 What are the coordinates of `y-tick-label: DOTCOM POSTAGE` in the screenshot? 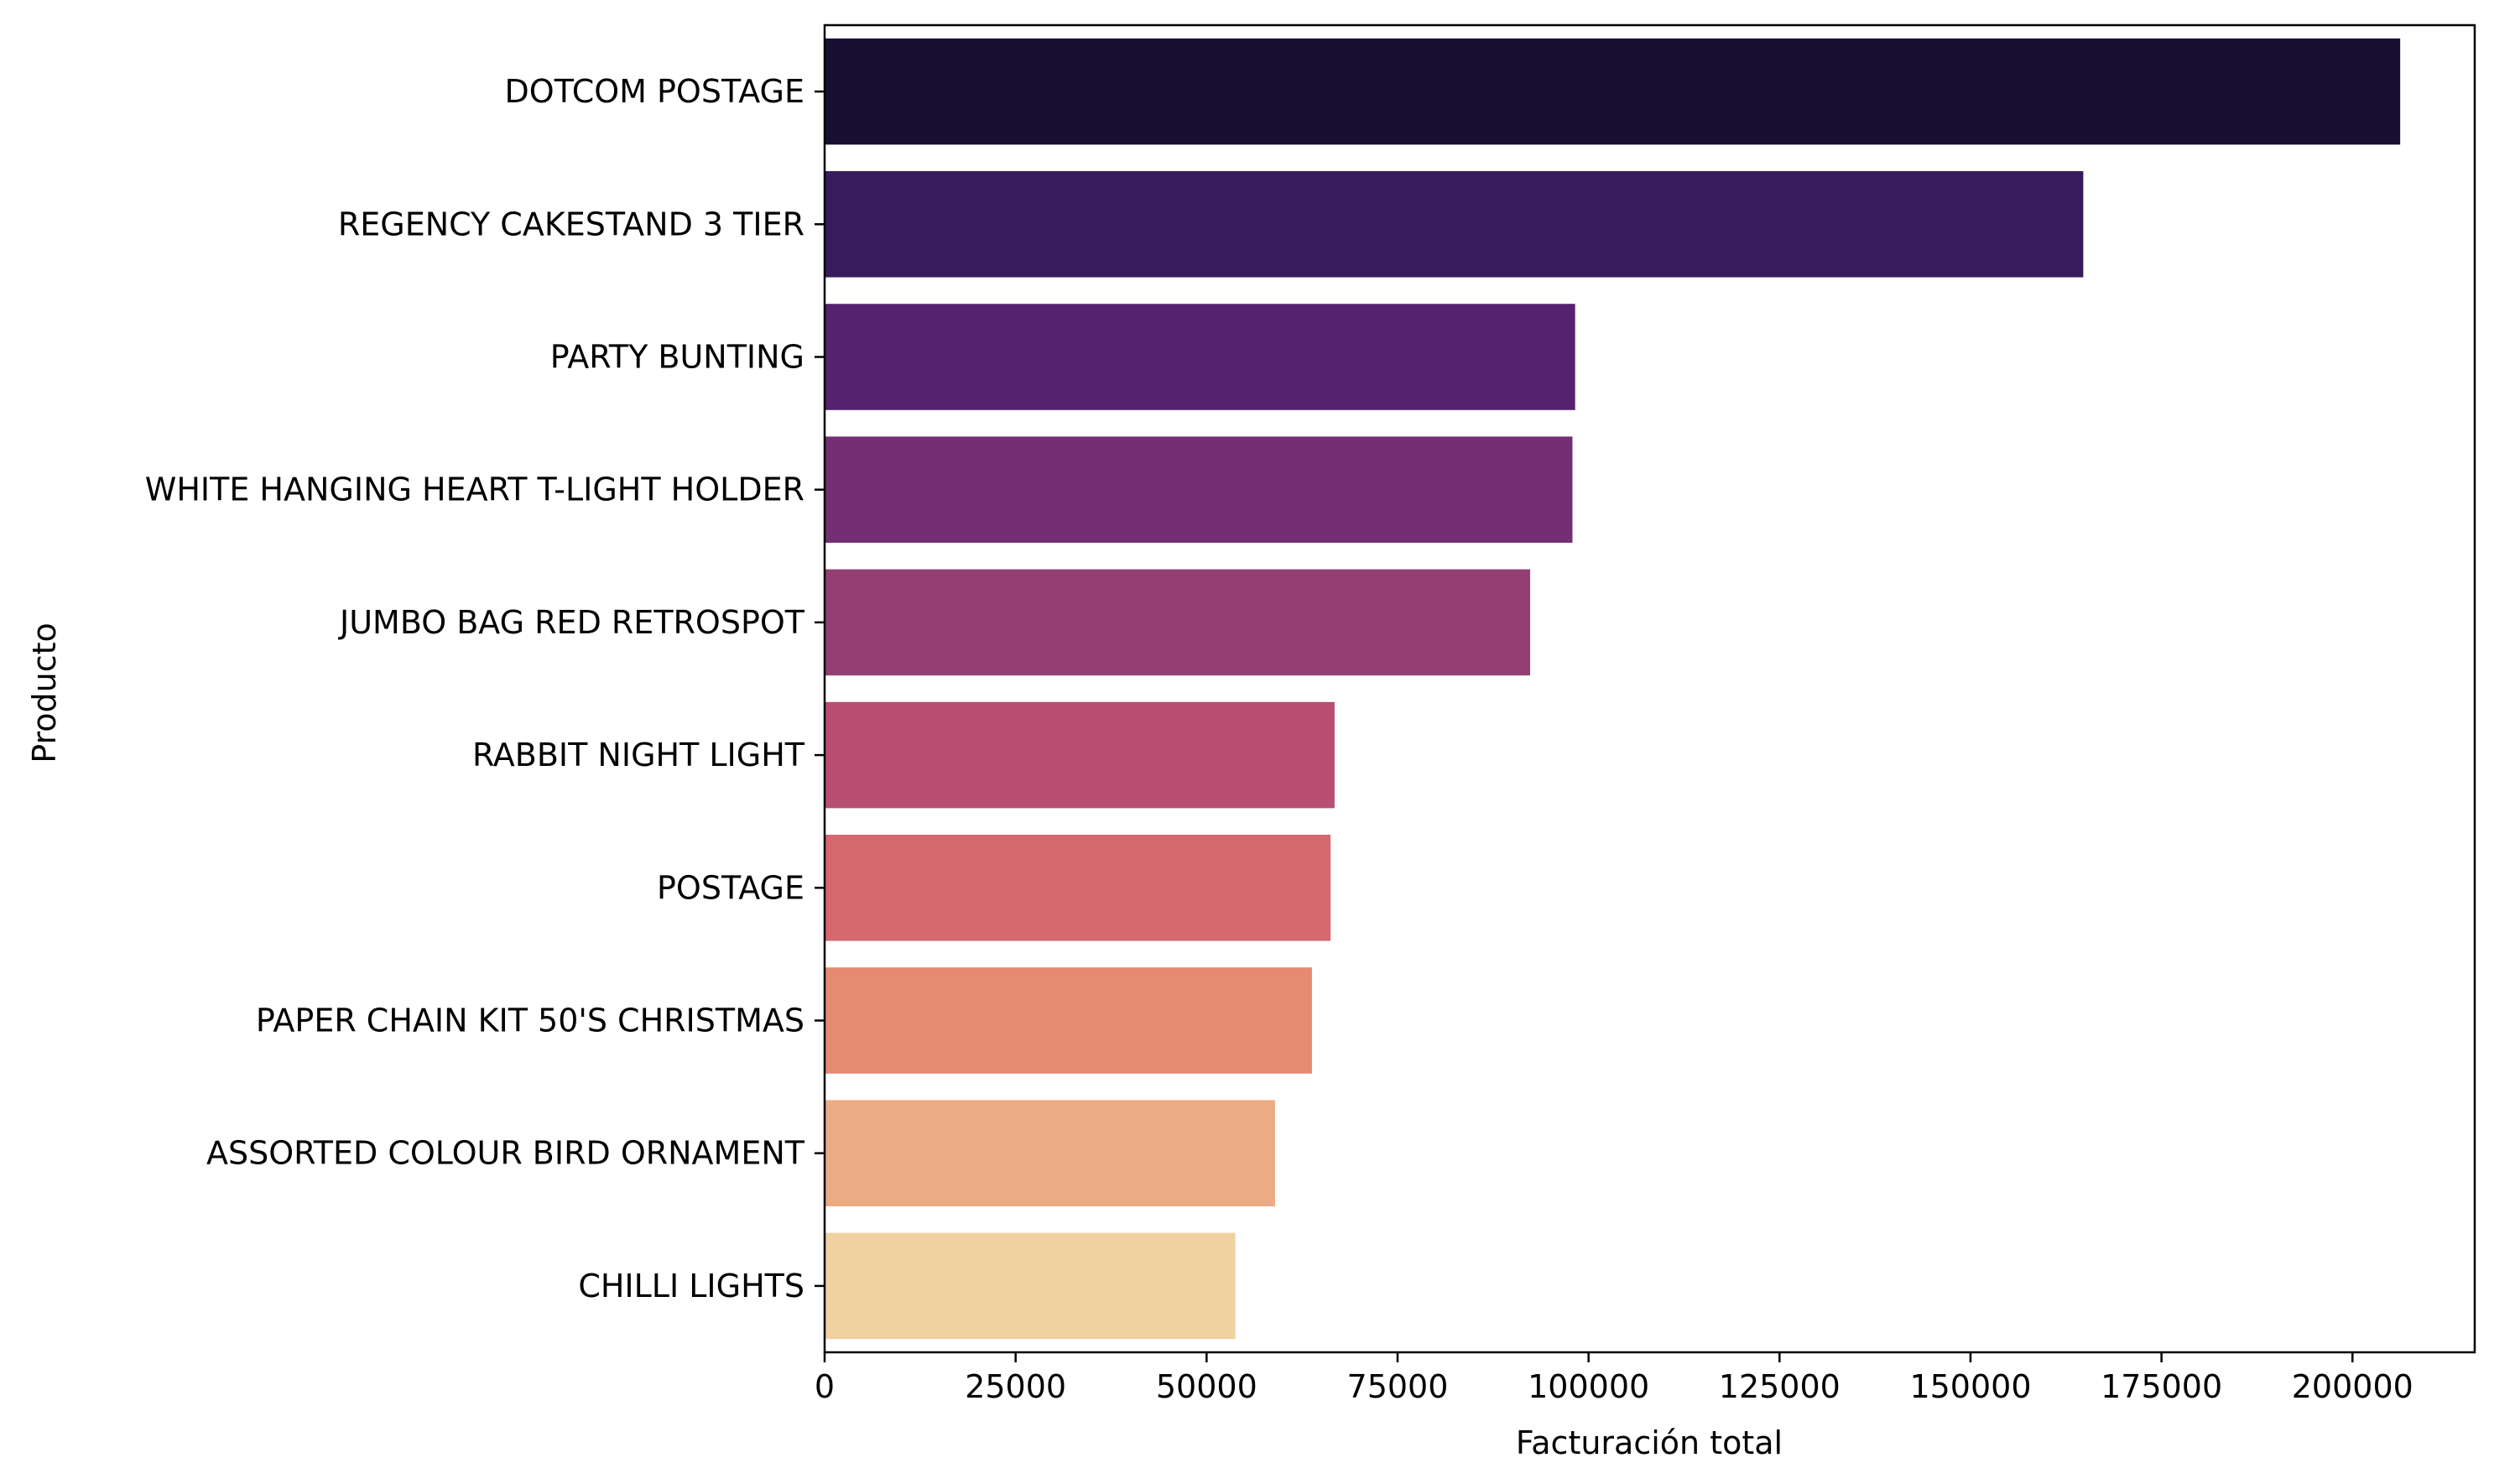 It's located at (654, 91).